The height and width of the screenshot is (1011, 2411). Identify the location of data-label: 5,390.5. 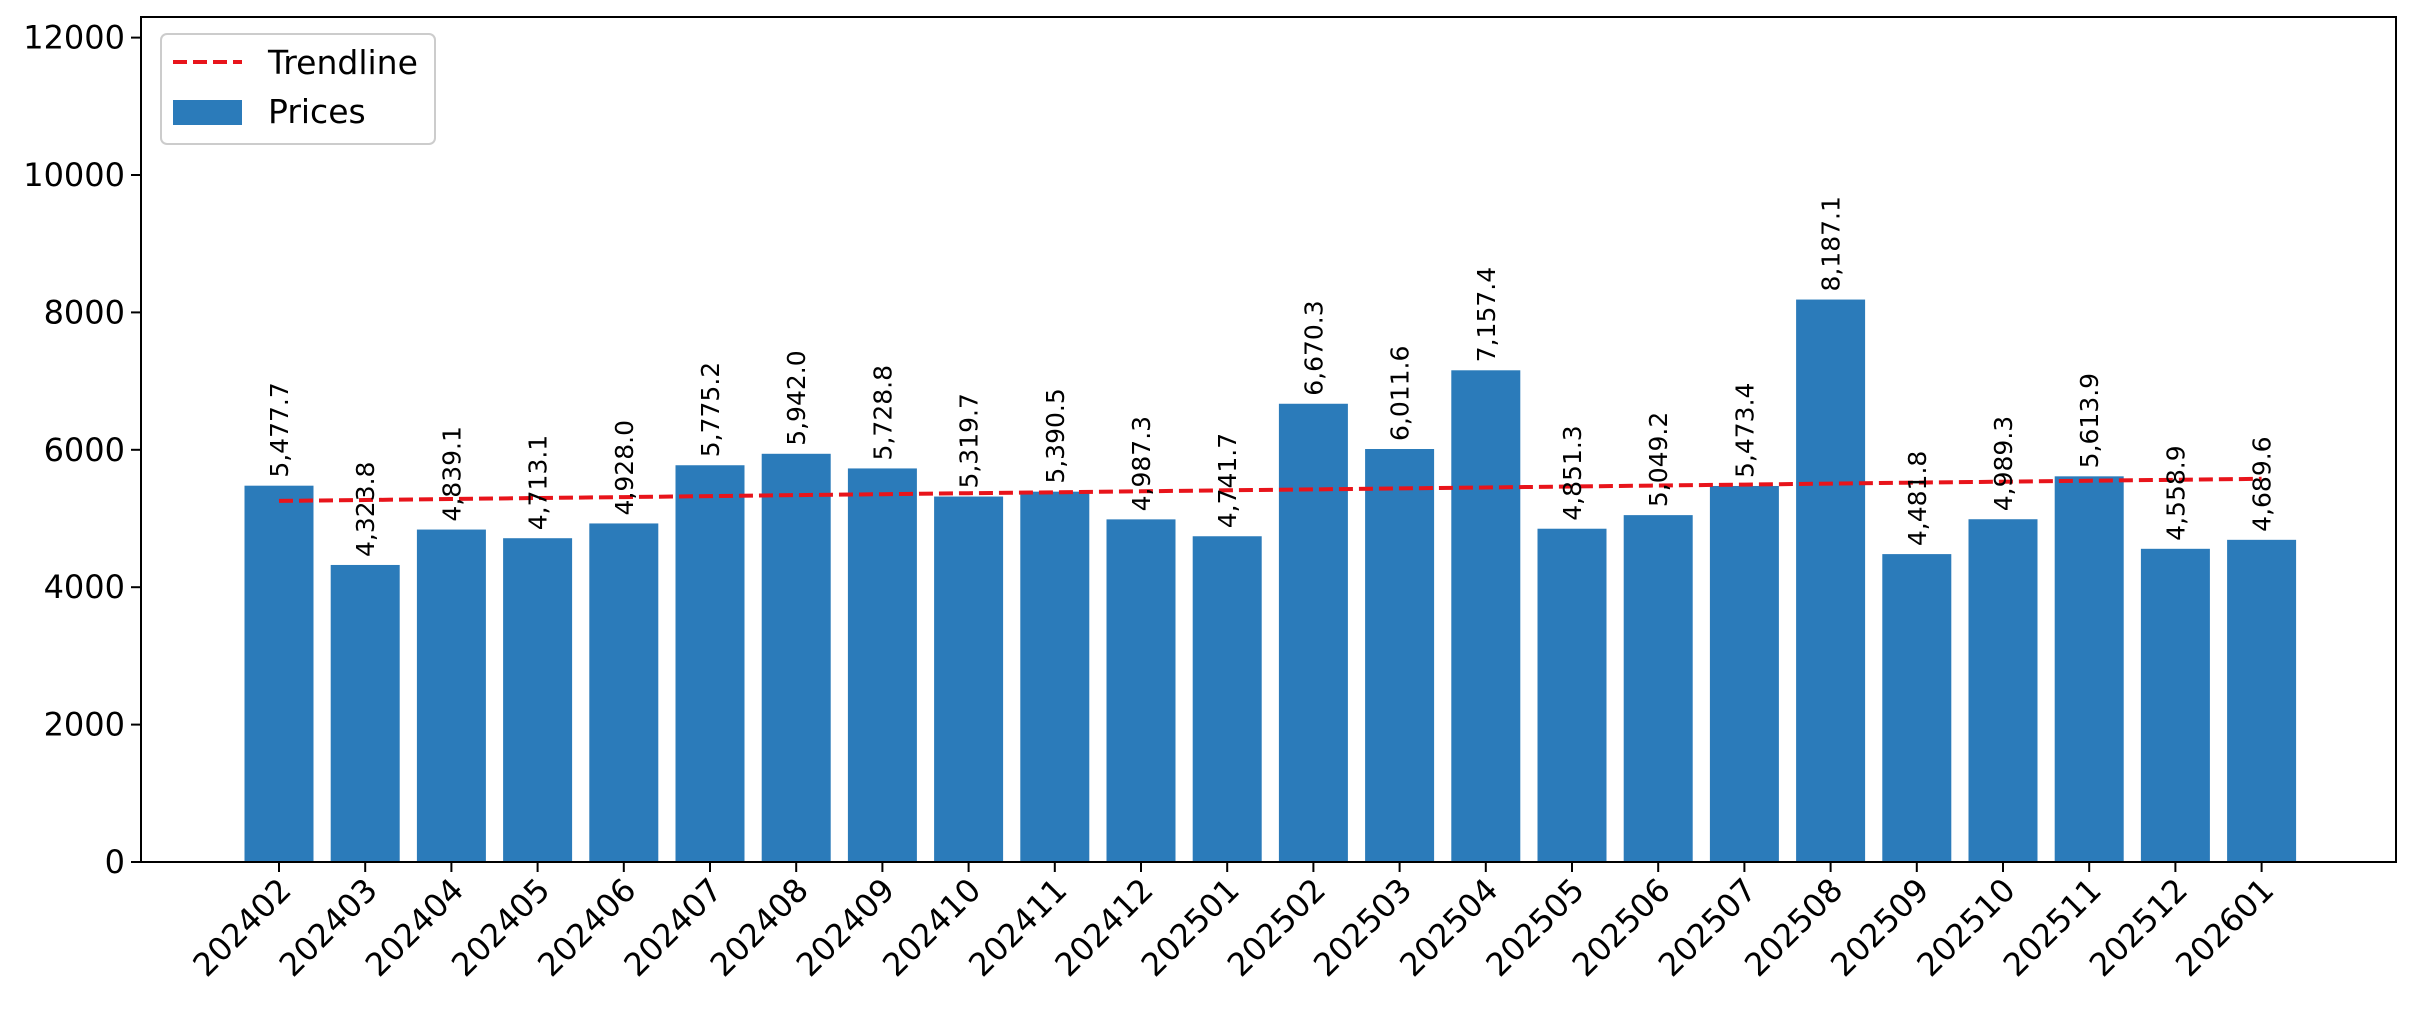
(1055, 435).